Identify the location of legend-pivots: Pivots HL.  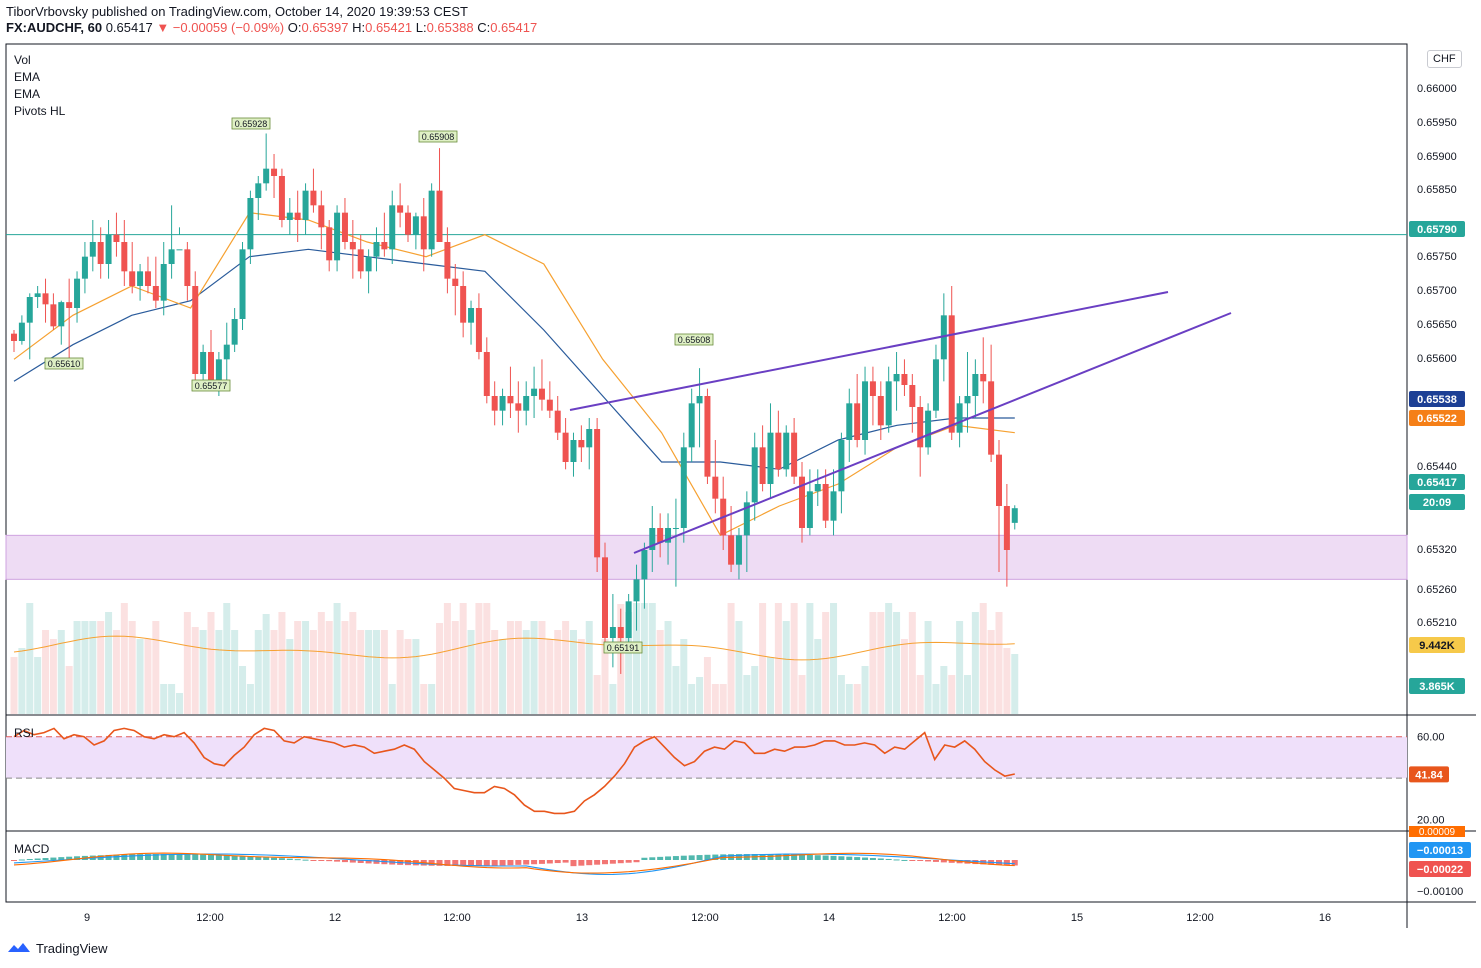
(40, 111).